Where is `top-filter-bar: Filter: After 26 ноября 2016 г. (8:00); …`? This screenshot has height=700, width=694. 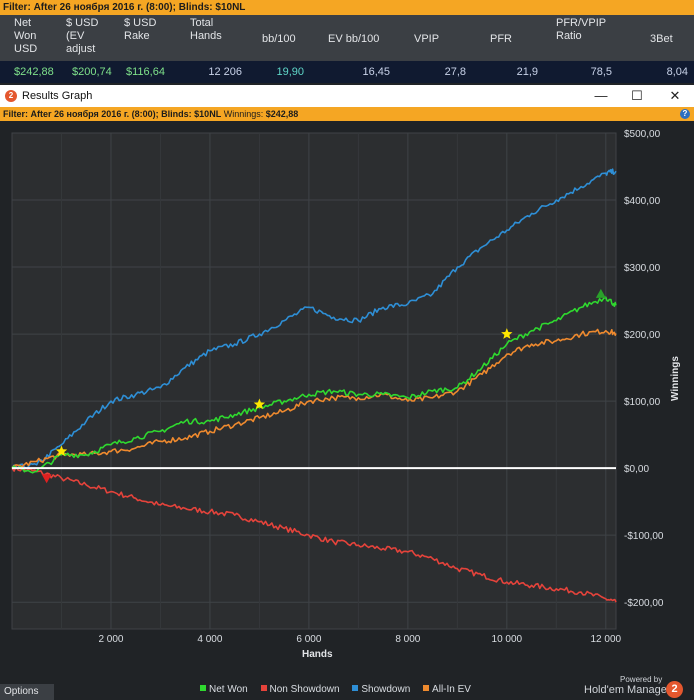
top-filter-bar: Filter: After 26 ноября 2016 г. (8:00); … is located at coordinates (347, 7).